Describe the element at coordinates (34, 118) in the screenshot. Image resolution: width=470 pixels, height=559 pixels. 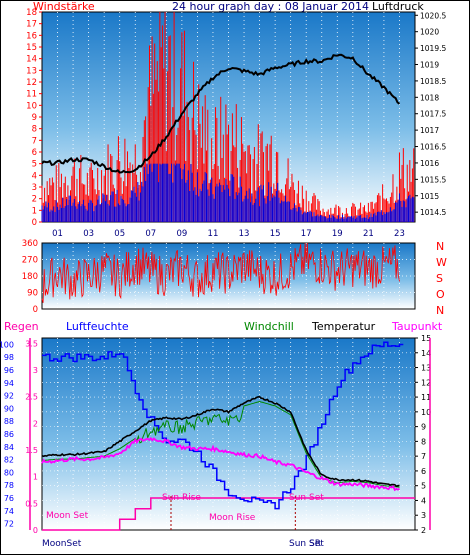
I see `wind-tick-label: 9` at that location.